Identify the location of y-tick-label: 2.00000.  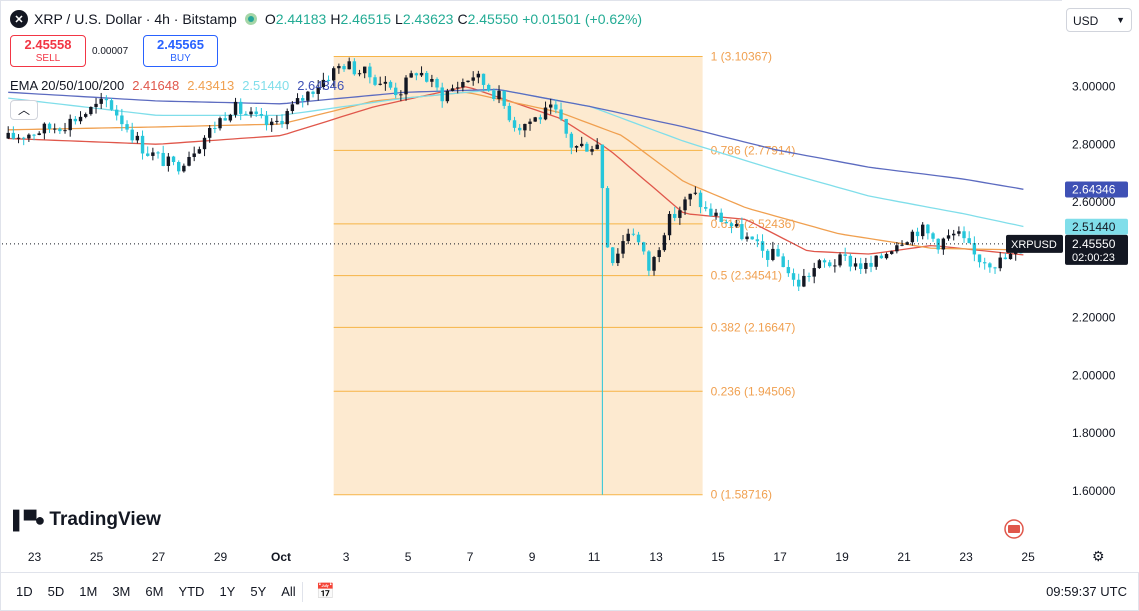
(1094, 375).